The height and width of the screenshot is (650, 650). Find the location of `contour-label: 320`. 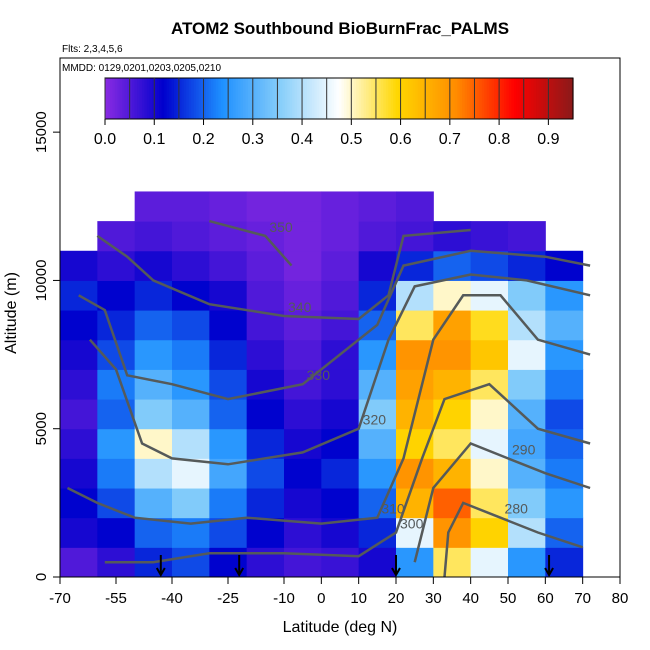

contour-label: 320 is located at coordinates (375, 420).